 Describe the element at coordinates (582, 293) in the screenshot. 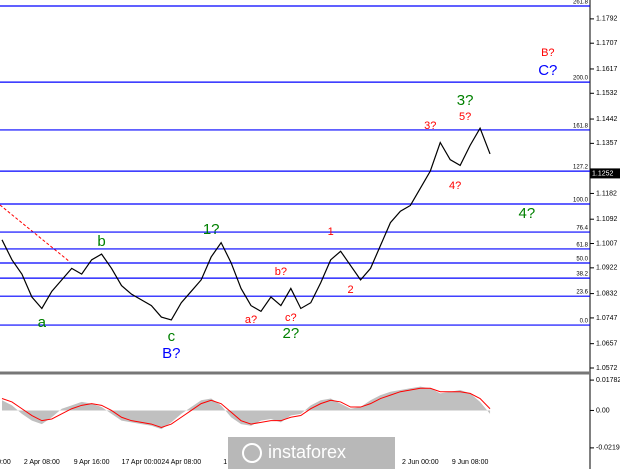

I see `fib-label: 23.6` at that location.